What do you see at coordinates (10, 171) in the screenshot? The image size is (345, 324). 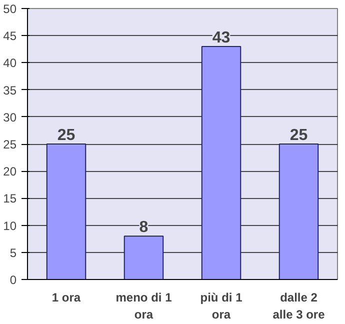 I see `y-tick-label: 20` at bounding box center [10, 171].